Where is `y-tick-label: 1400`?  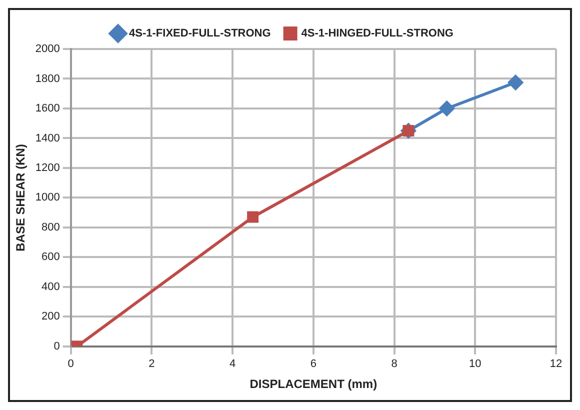
y-tick-label: 1400 is located at coordinates (47, 138).